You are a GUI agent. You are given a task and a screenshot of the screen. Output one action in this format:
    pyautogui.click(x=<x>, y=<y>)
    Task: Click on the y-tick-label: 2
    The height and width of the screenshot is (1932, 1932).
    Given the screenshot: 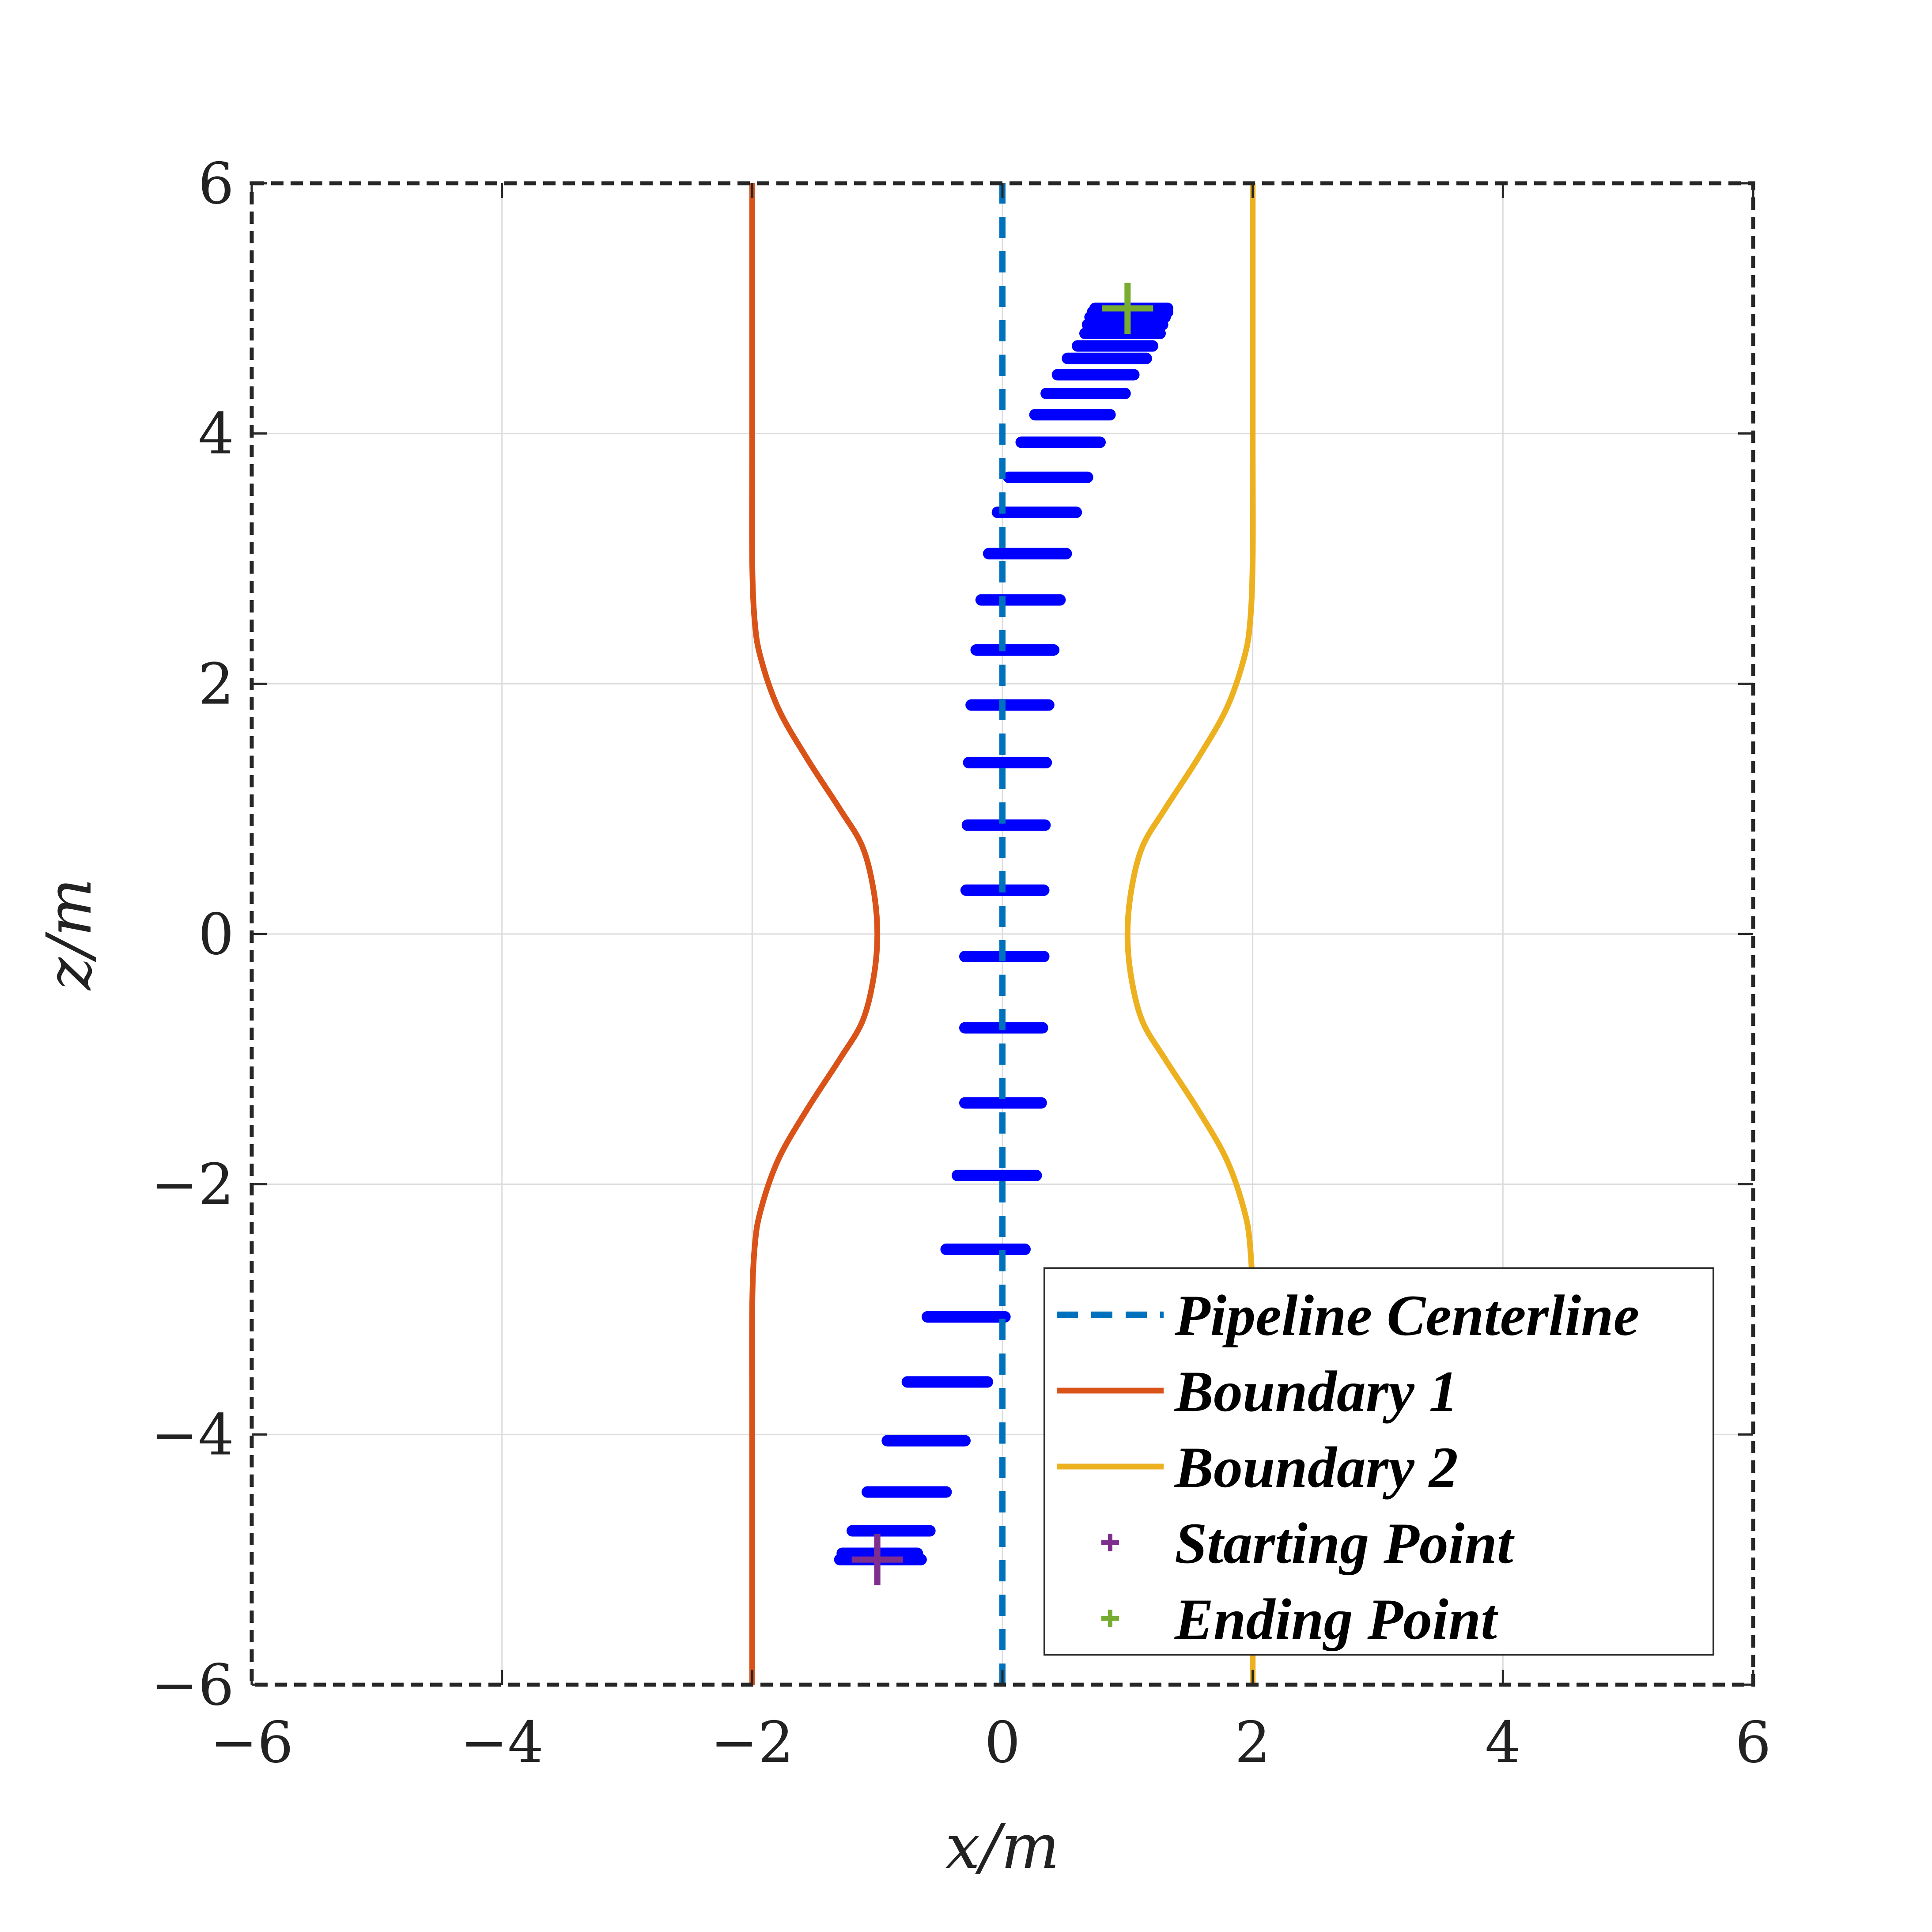 What is the action you would take?
    pyautogui.click(x=216, y=684)
    